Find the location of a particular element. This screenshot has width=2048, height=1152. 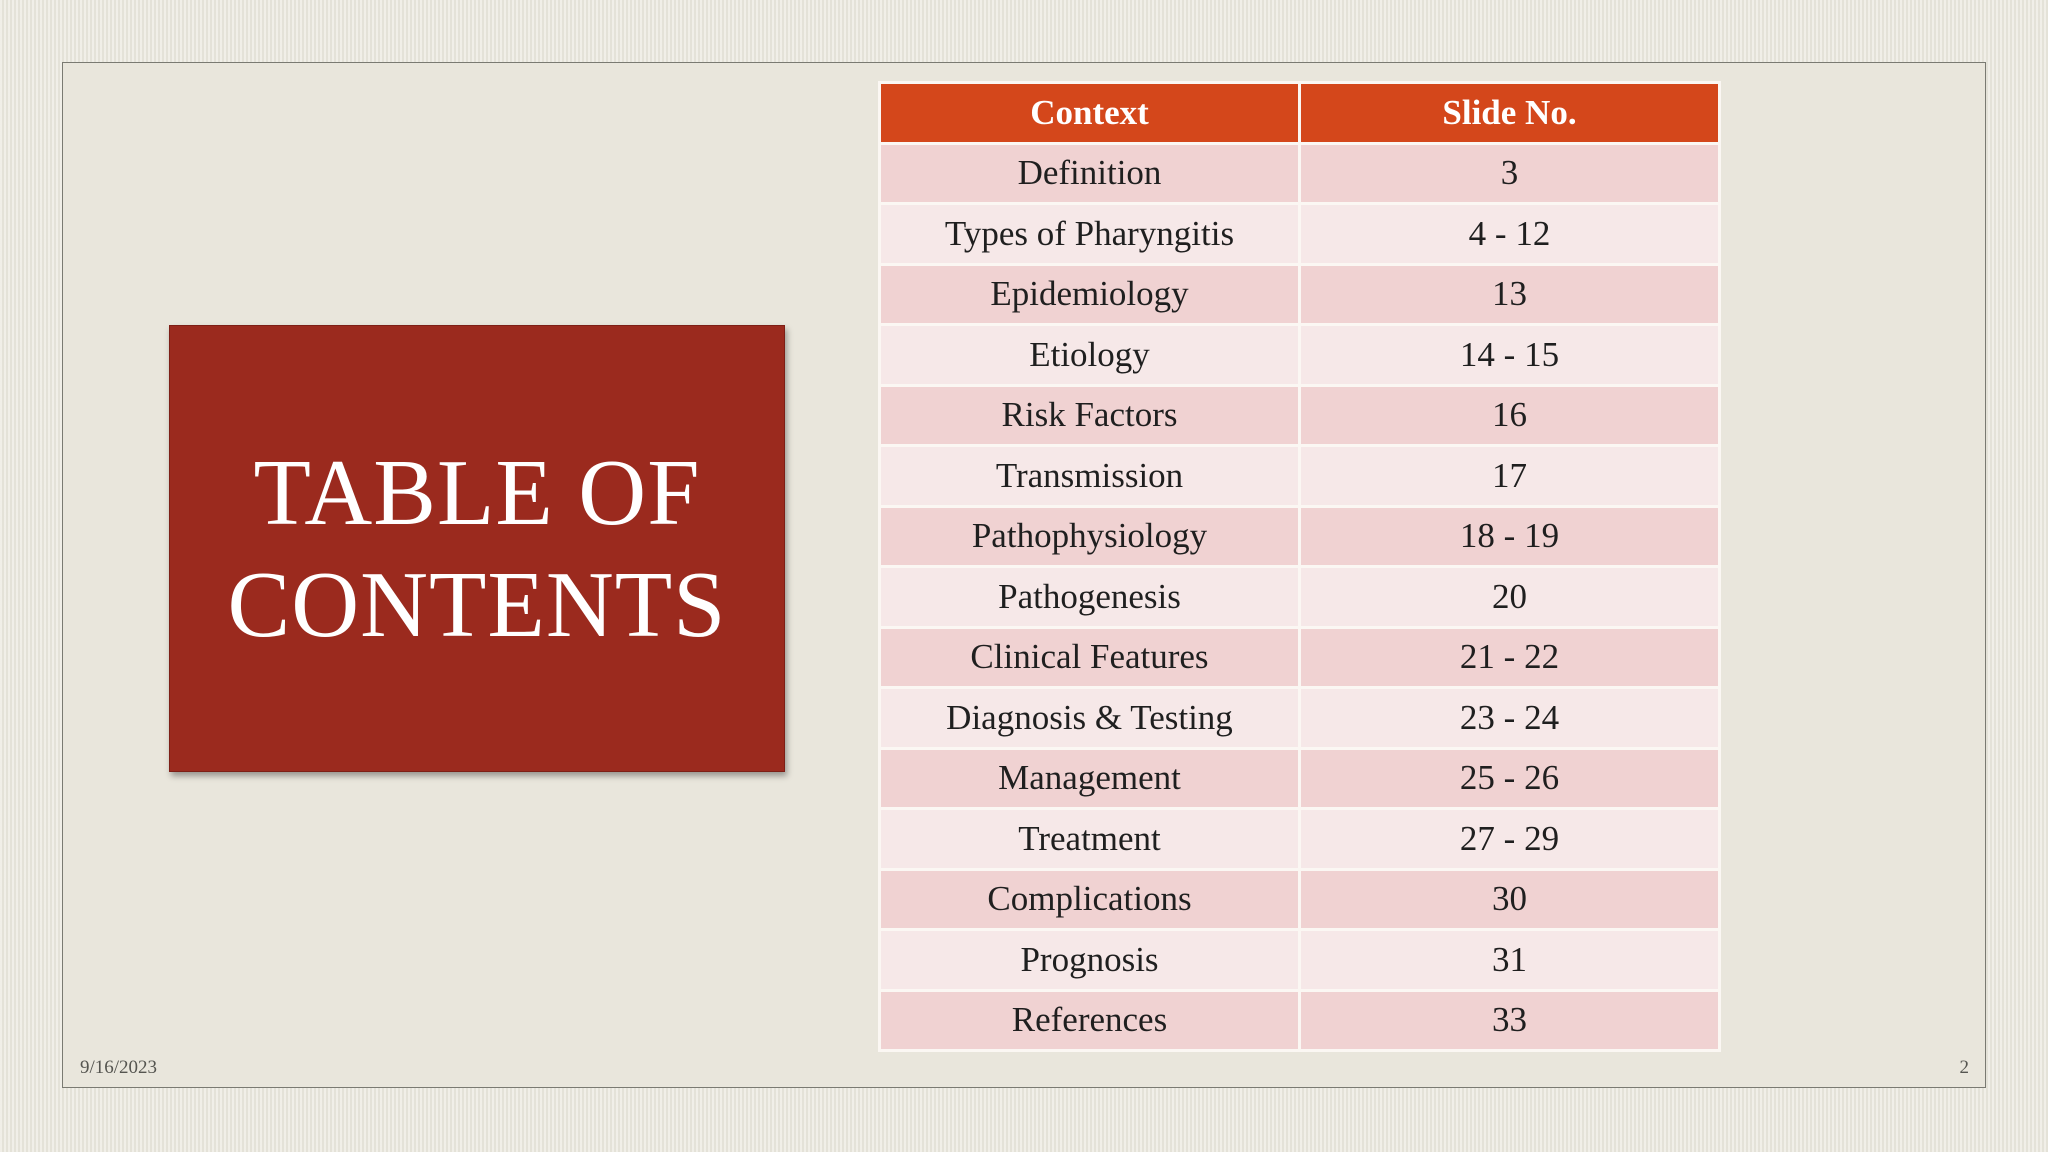

row-slide-no: 13 is located at coordinates (1509, 294).